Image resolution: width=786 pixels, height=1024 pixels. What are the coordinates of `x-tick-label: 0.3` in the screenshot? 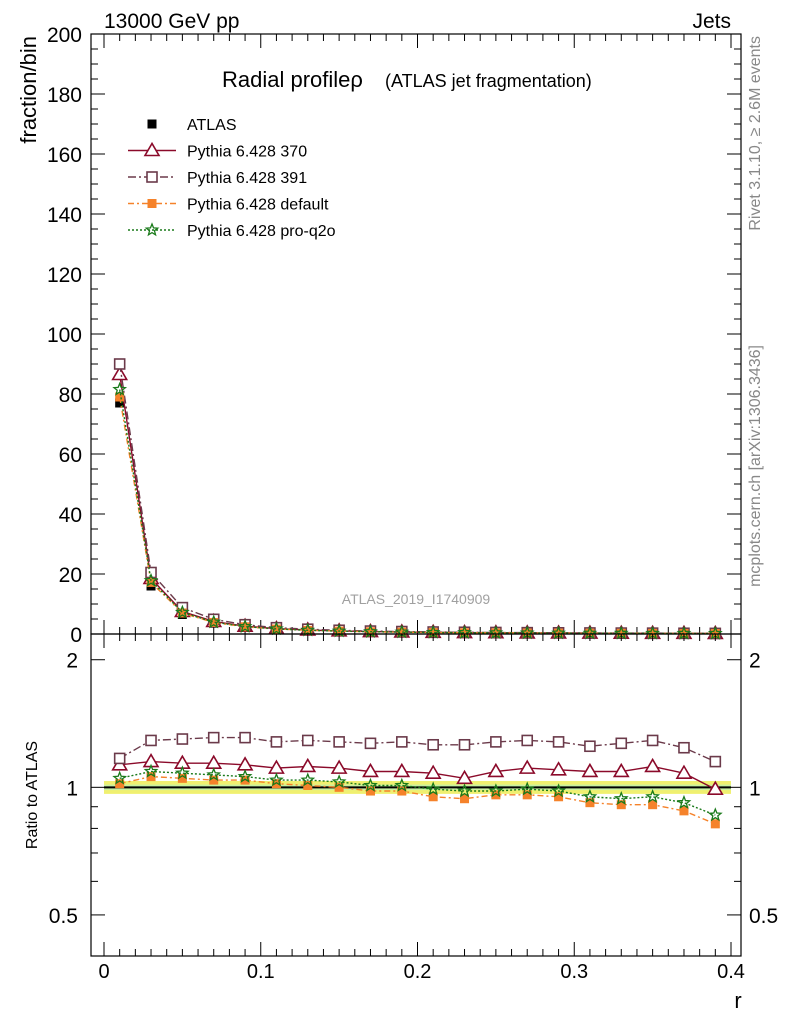 It's located at (574, 972).